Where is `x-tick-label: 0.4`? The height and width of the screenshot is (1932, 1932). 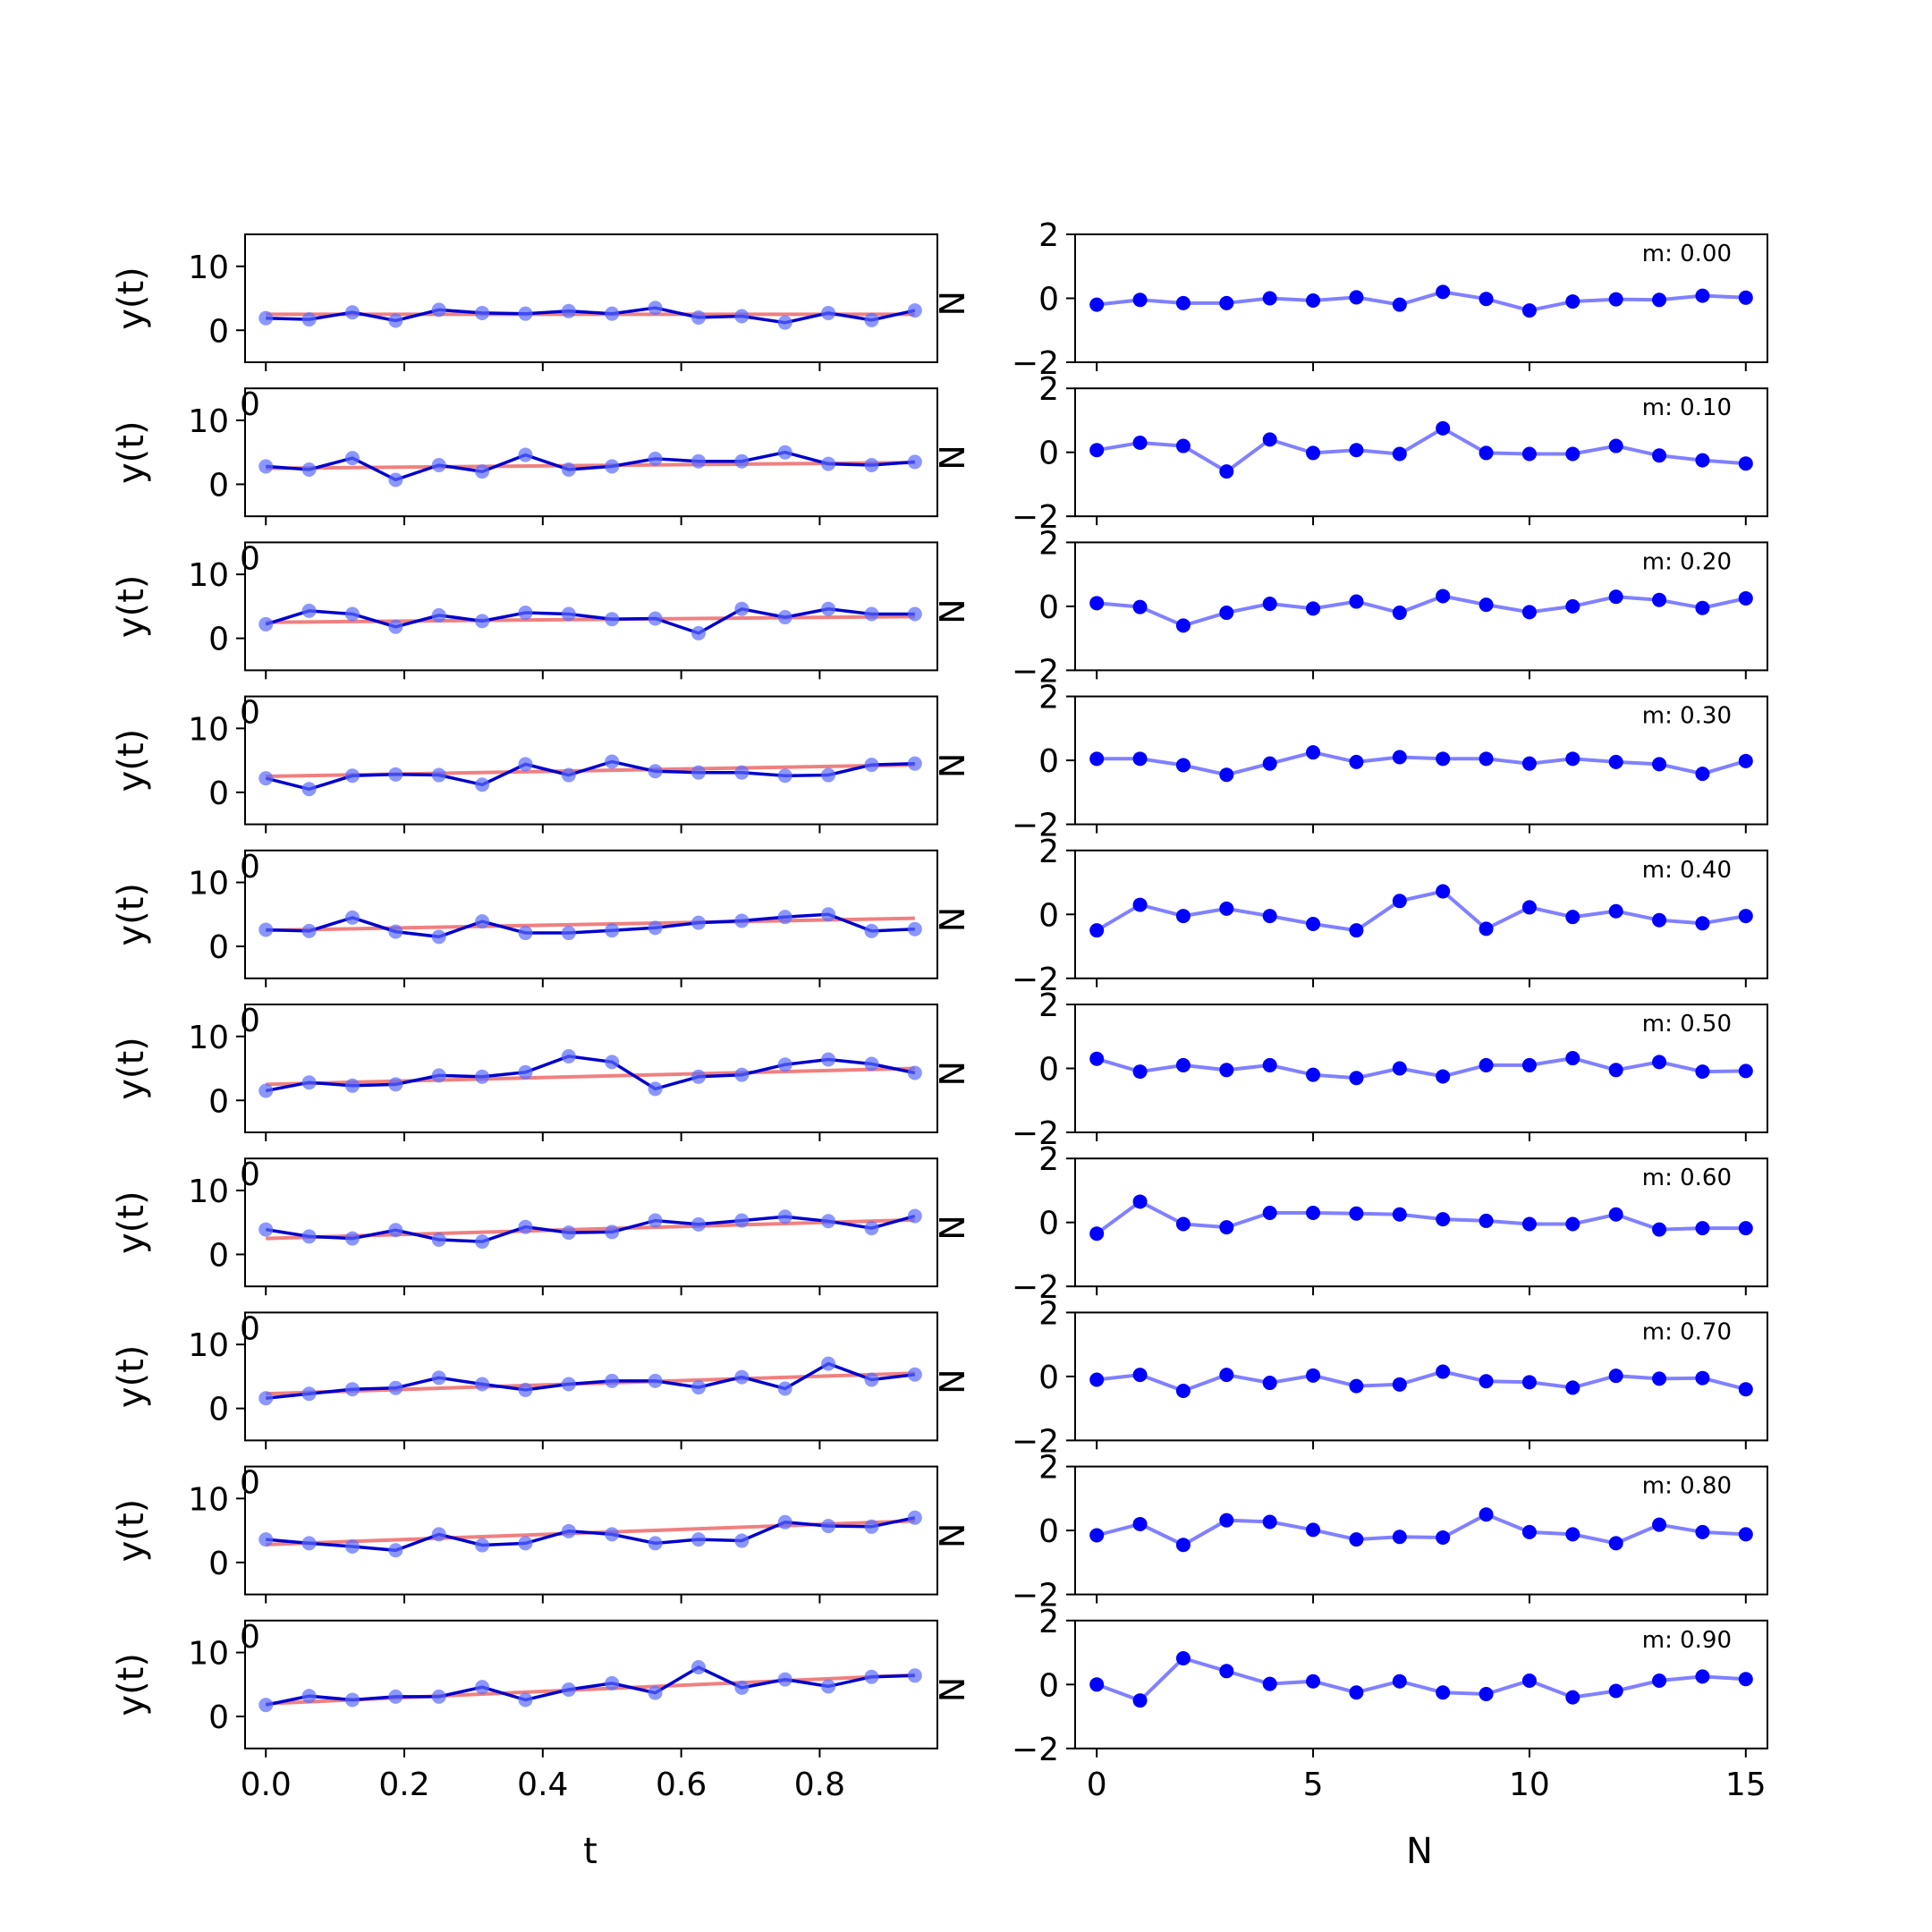
x-tick-label: 0.4 is located at coordinates (542, 1785).